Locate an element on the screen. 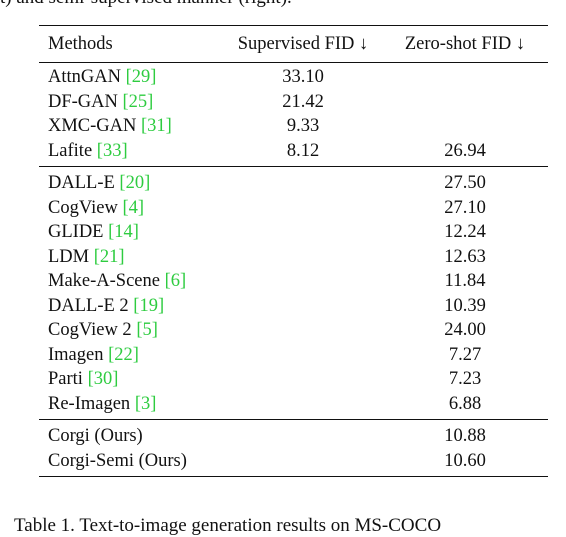  table-row: Make-A-Scene [6] 11.84 is located at coordinates (293, 281).